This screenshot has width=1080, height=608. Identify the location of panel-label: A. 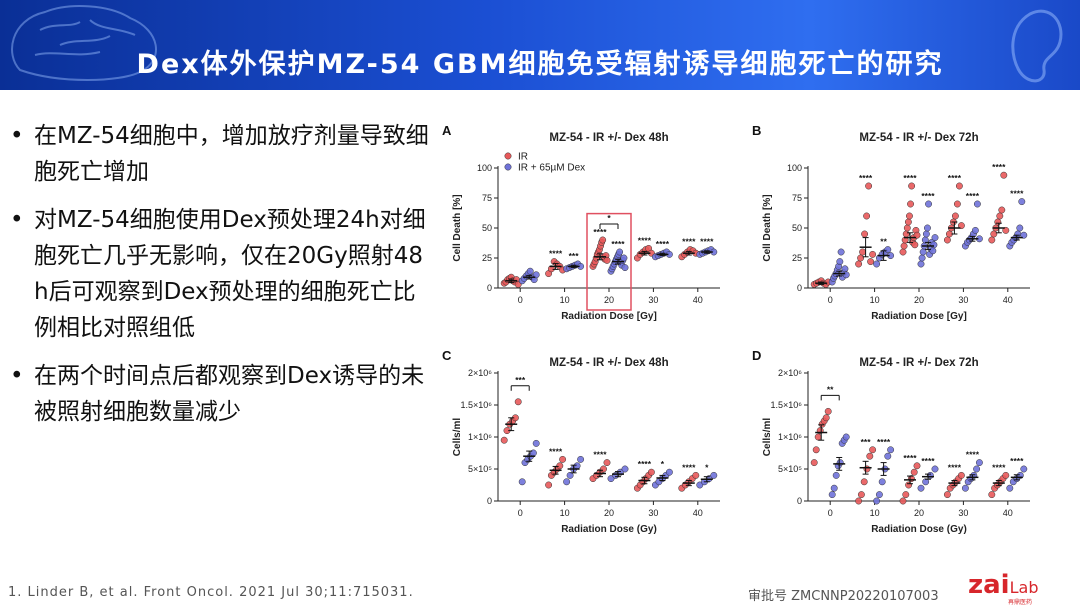
(447, 130).